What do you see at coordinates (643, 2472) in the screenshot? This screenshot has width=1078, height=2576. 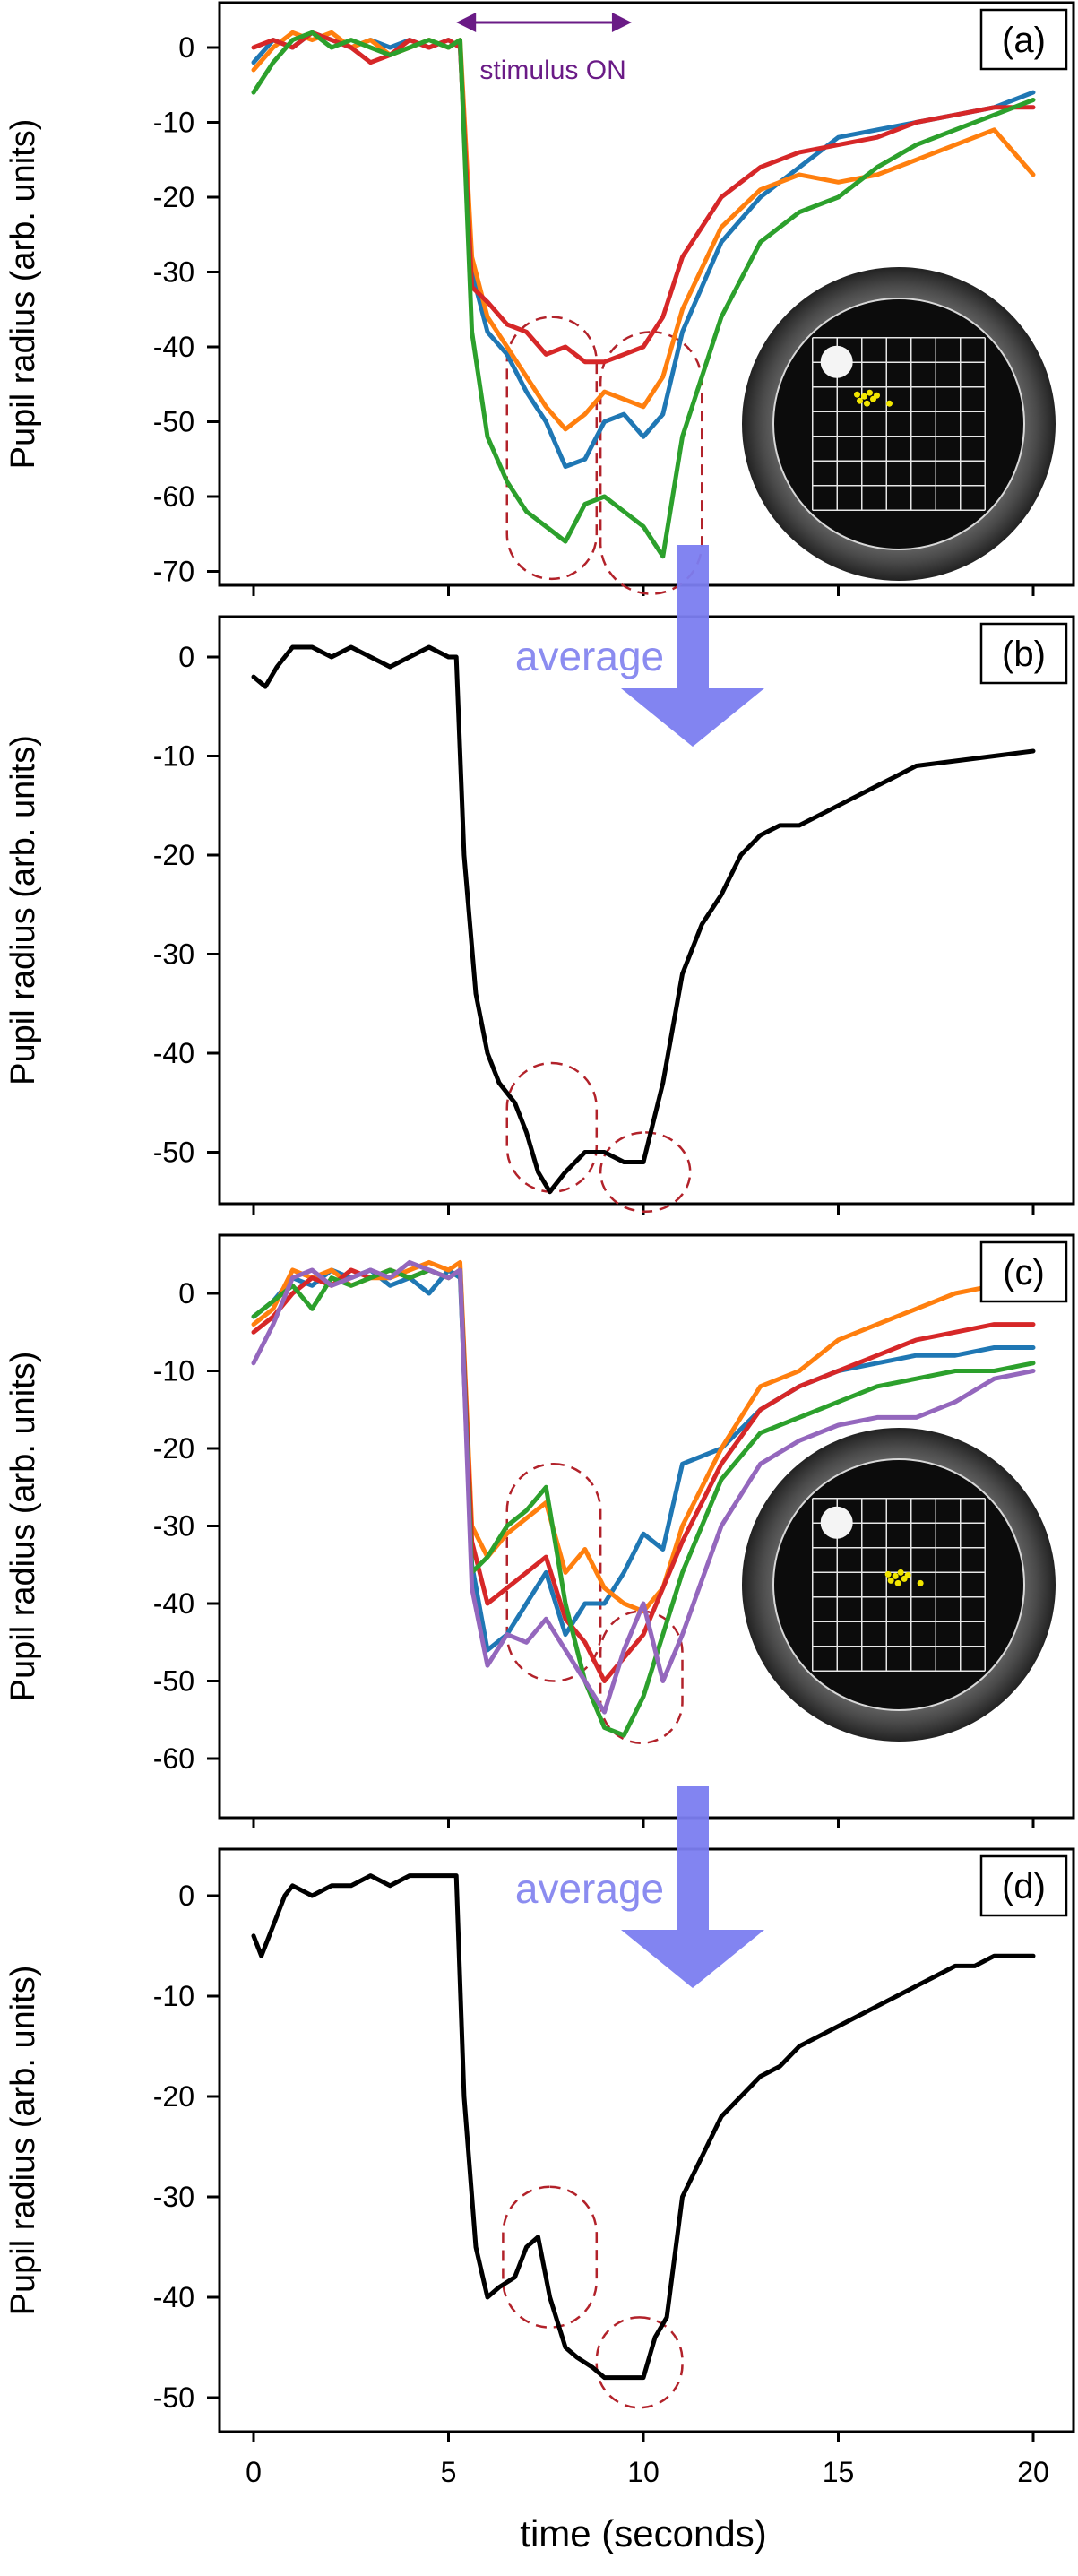 I see `x-tick-label: 10` at bounding box center [643, 2472].